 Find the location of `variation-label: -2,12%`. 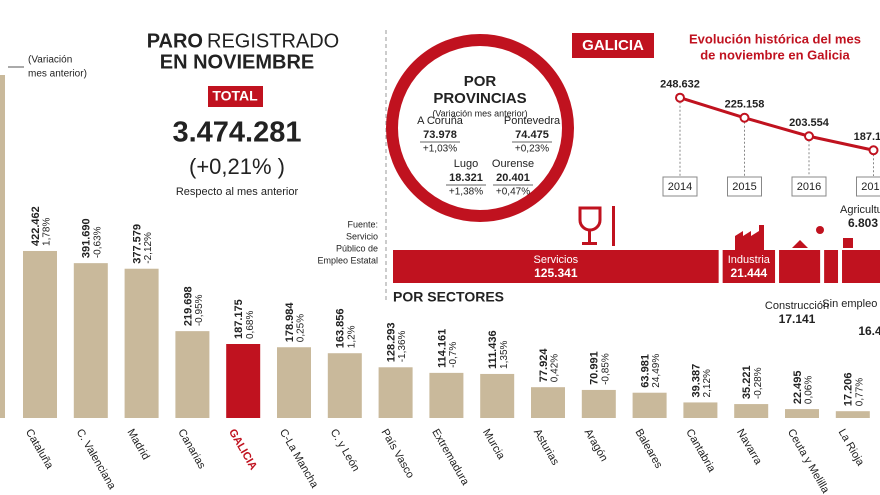

variation-label: -2,12% is located at coordinates (148, 248).